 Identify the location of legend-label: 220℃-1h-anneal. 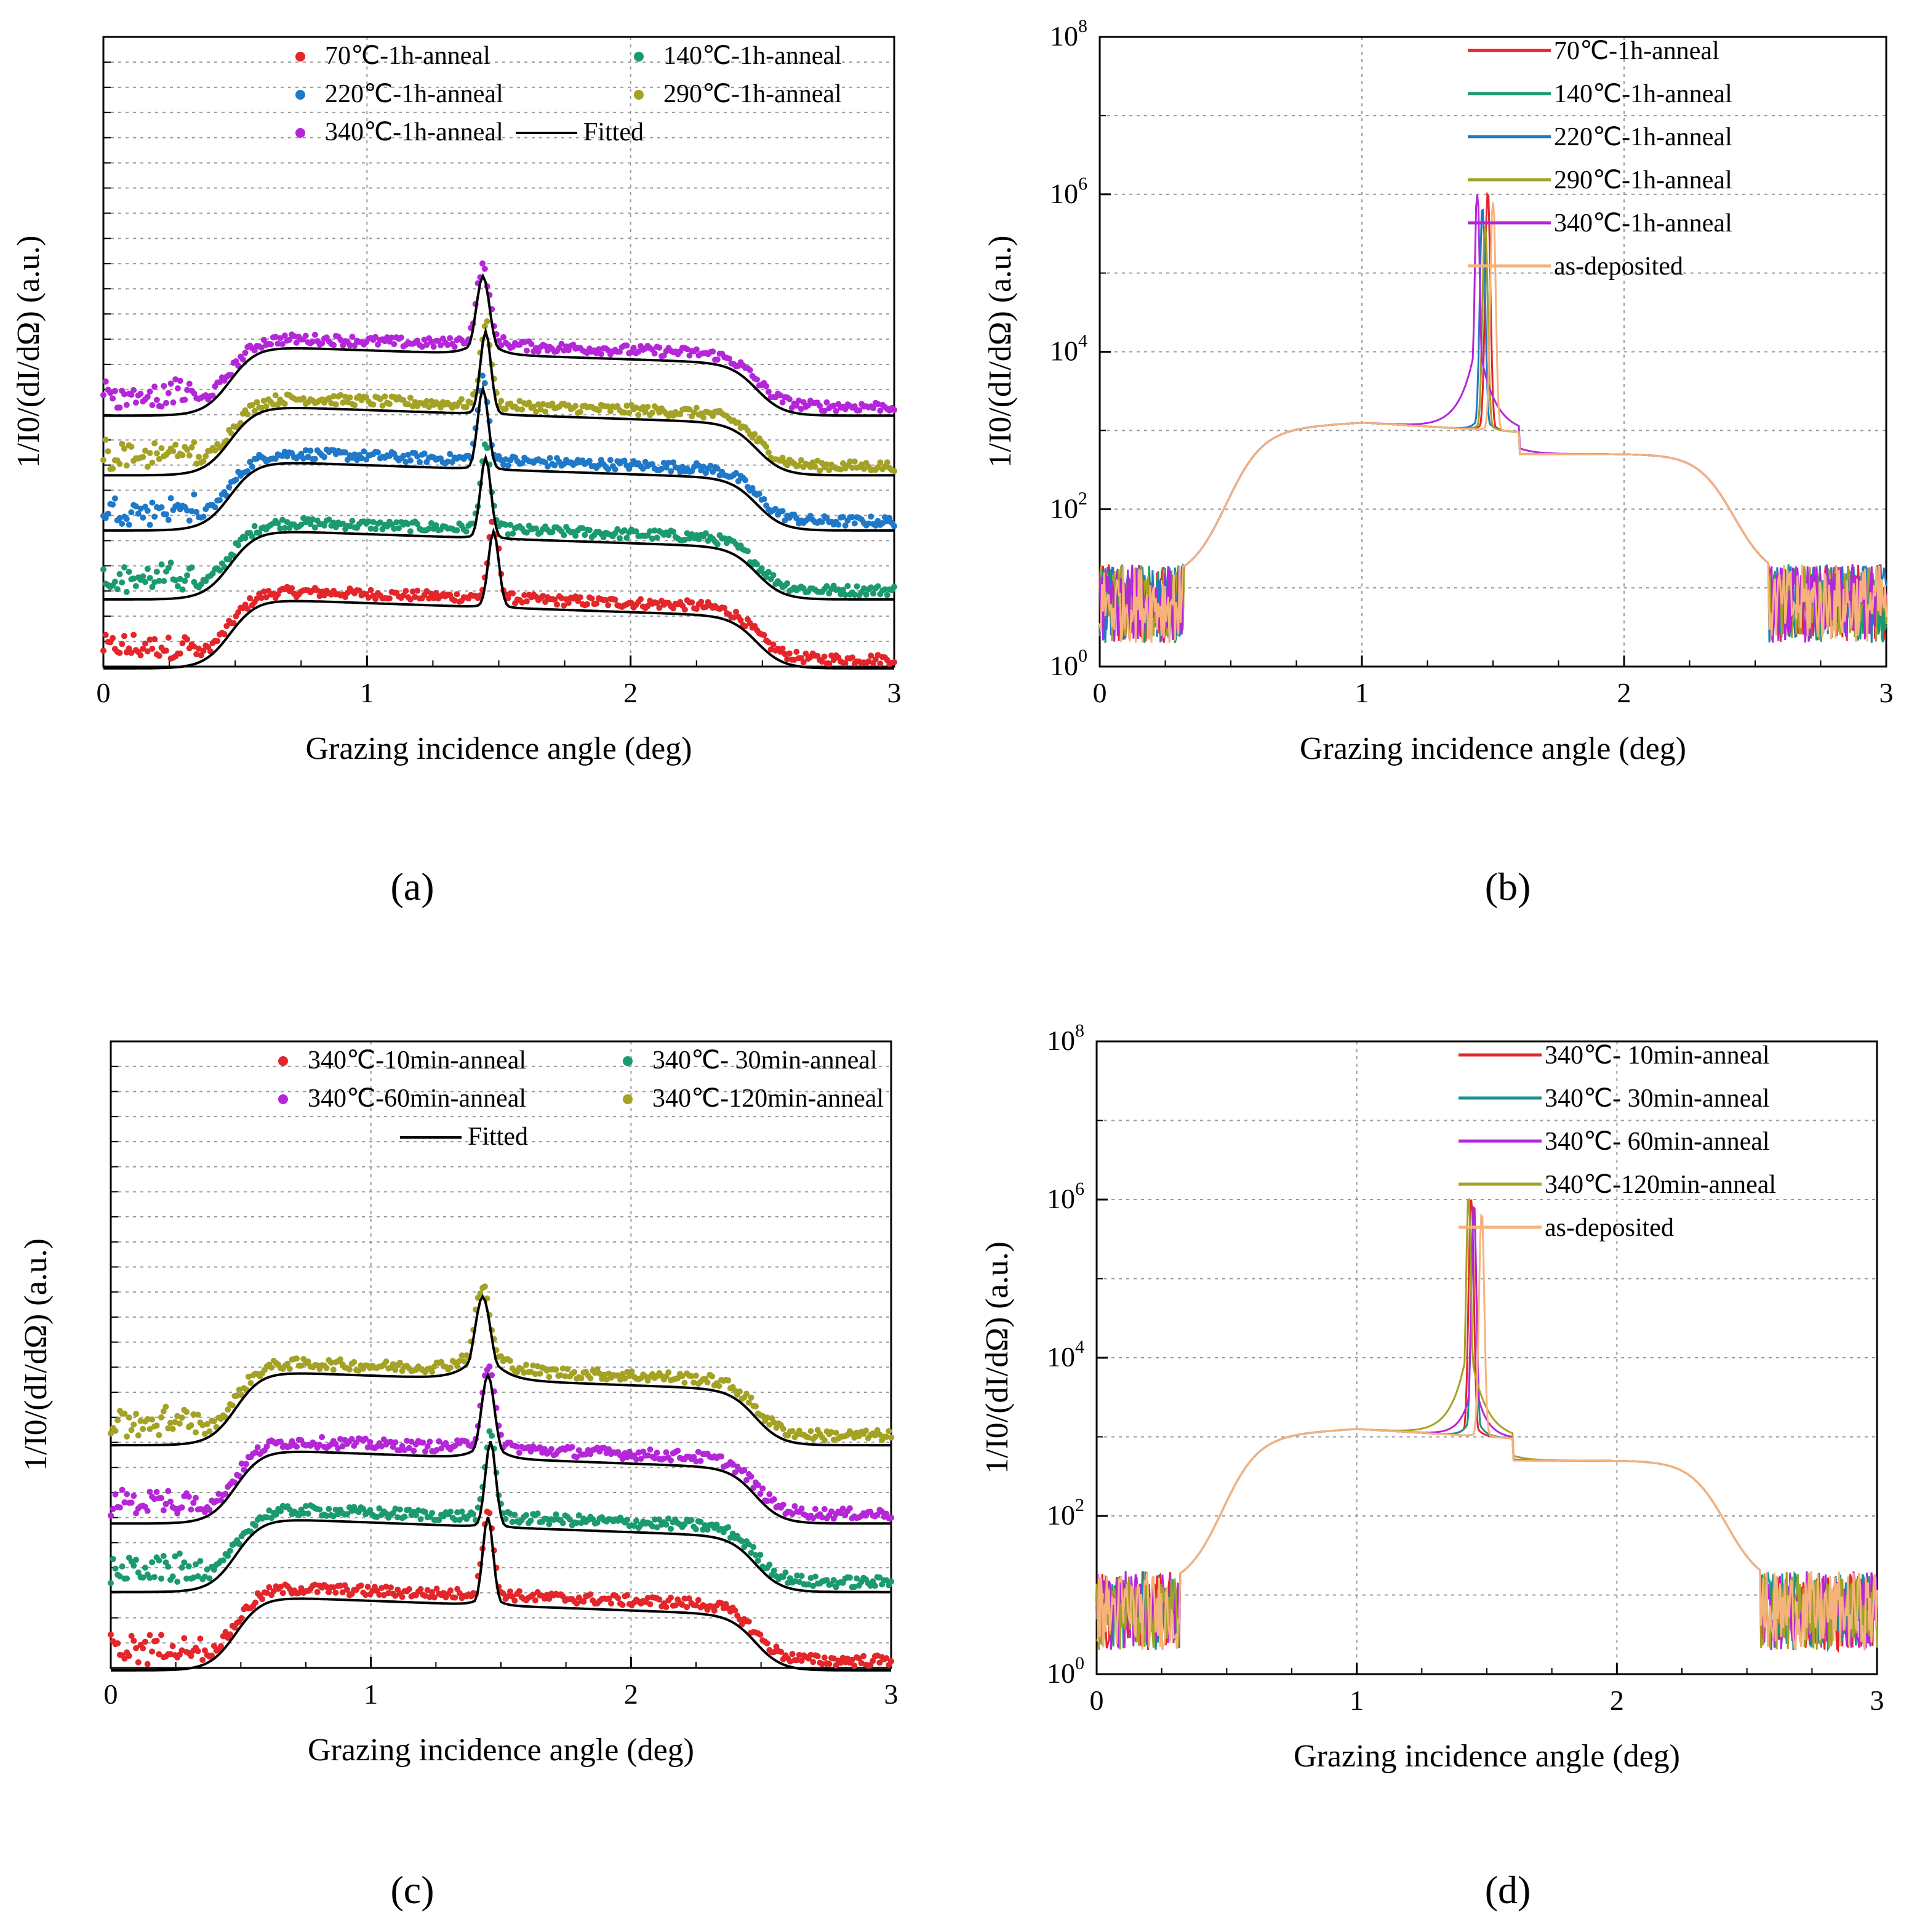
(1643, 137).